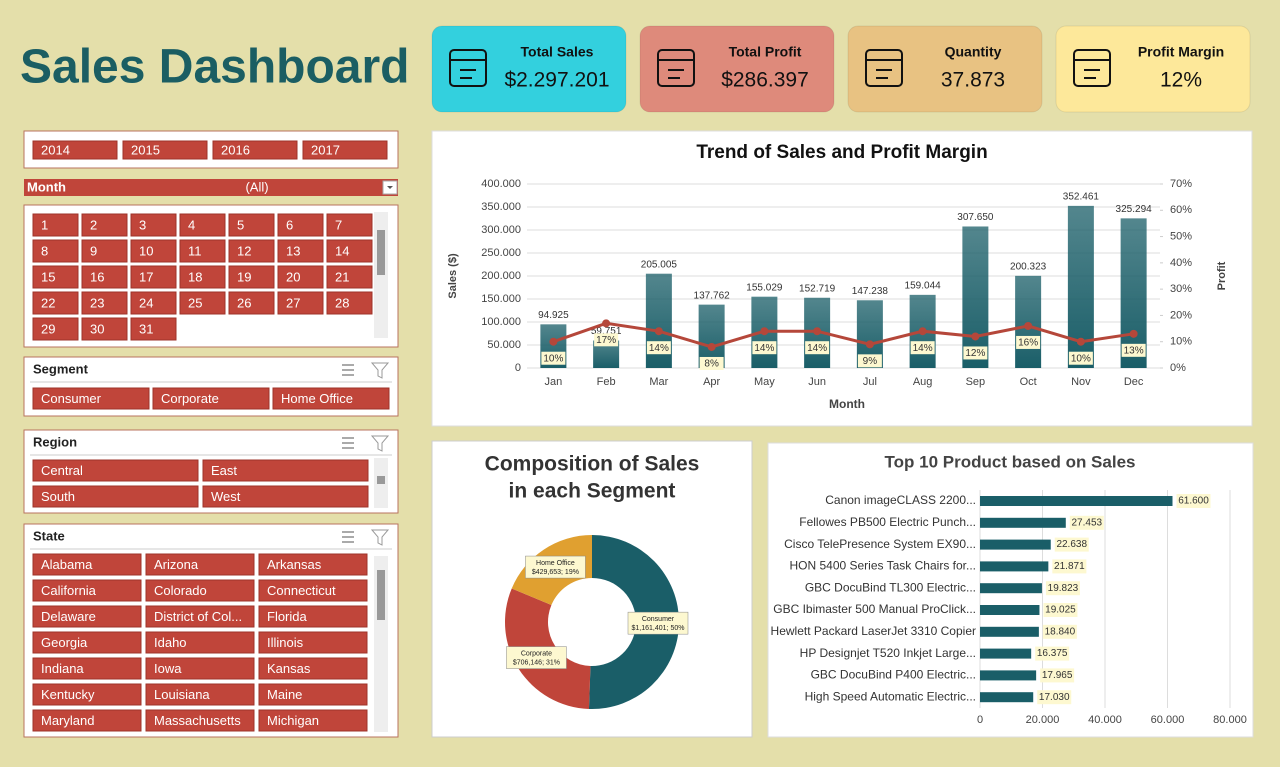  Describe the element at coordinates (195, 302) in the screenshot. I see `slicer-button-label: 25` at that location.